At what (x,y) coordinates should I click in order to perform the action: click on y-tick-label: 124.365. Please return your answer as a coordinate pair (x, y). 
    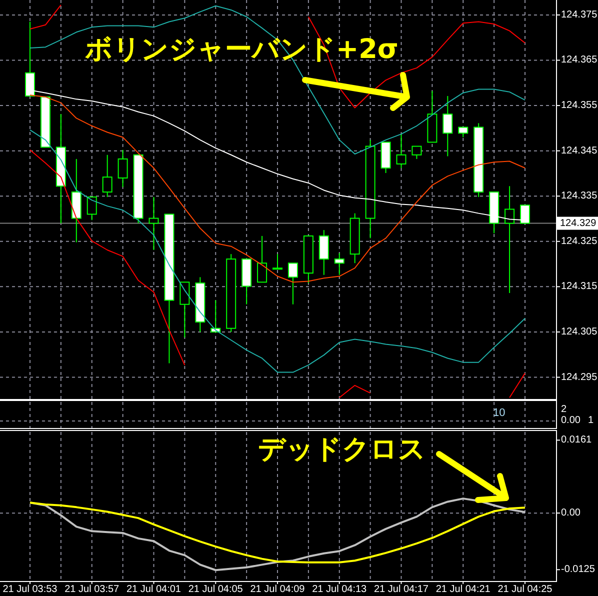
    Looking at the image, I should click on (579, 60).